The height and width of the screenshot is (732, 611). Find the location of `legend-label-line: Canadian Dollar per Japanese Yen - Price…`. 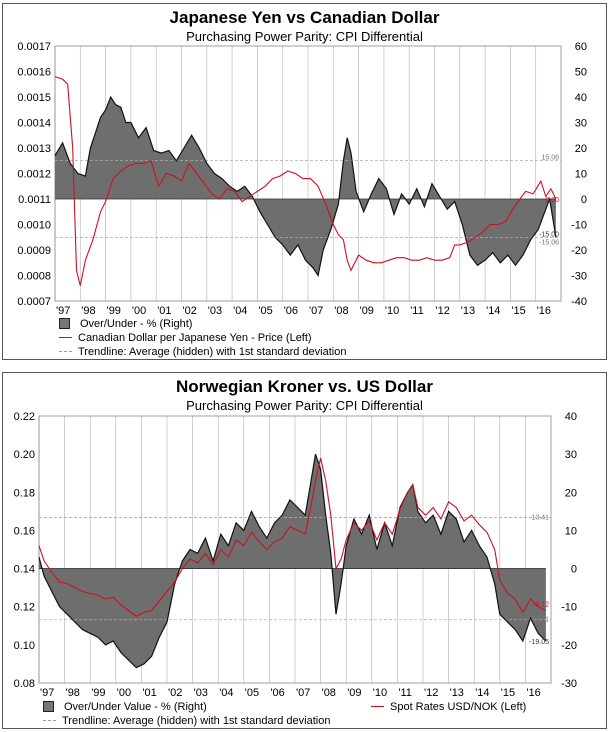

legend-label-line: Canadian Dollar per Japanese Yen - Price… is located at coordinates (195, 337).